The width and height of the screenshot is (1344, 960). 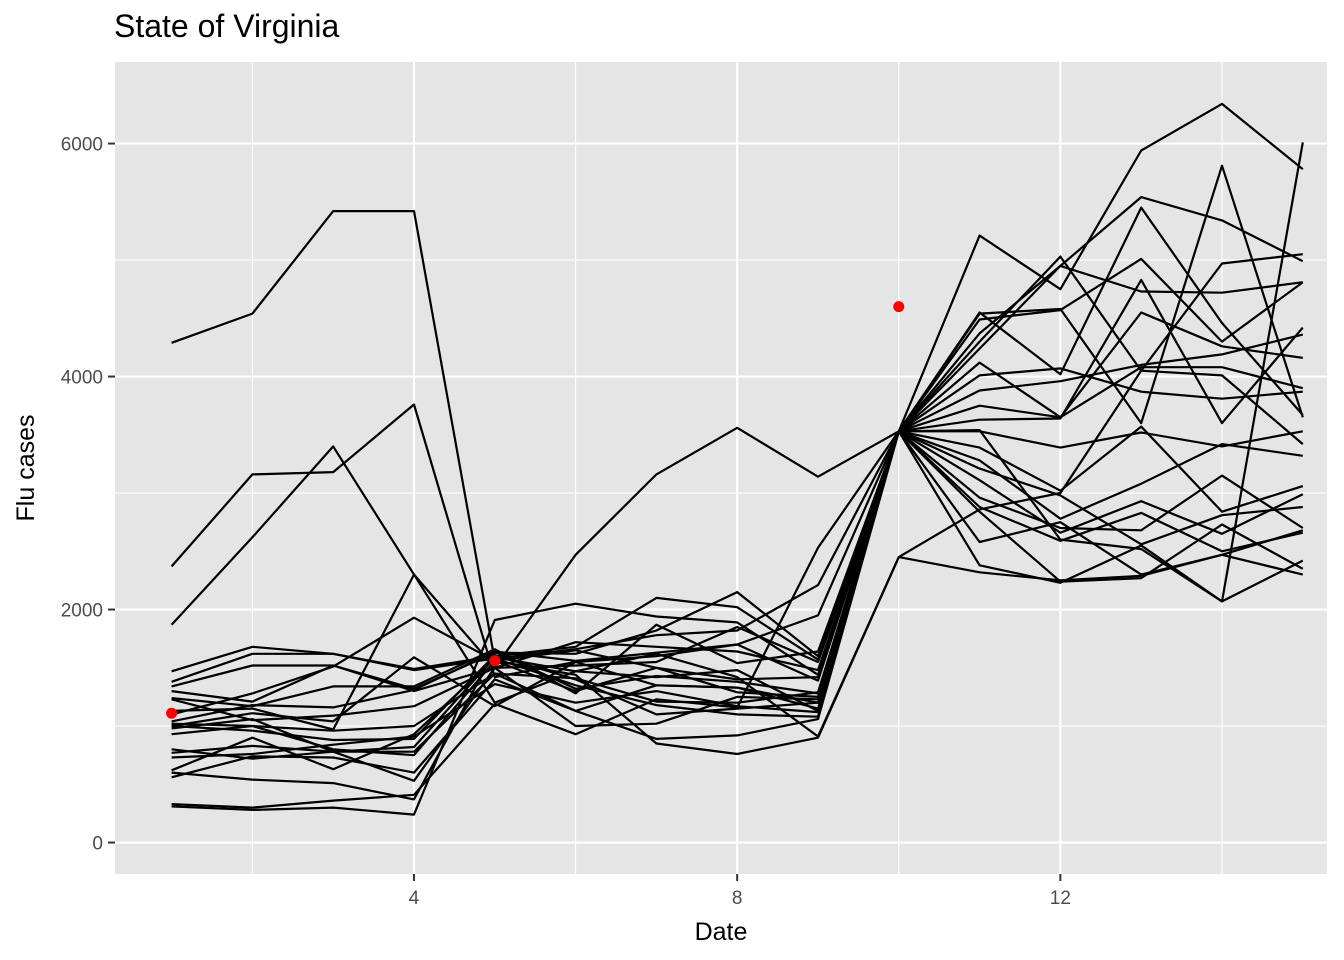 What do you see at coordinates (82, 145) in the screenshot?
I see `y-tick-label: 6000` at bounding box center [82, 145].